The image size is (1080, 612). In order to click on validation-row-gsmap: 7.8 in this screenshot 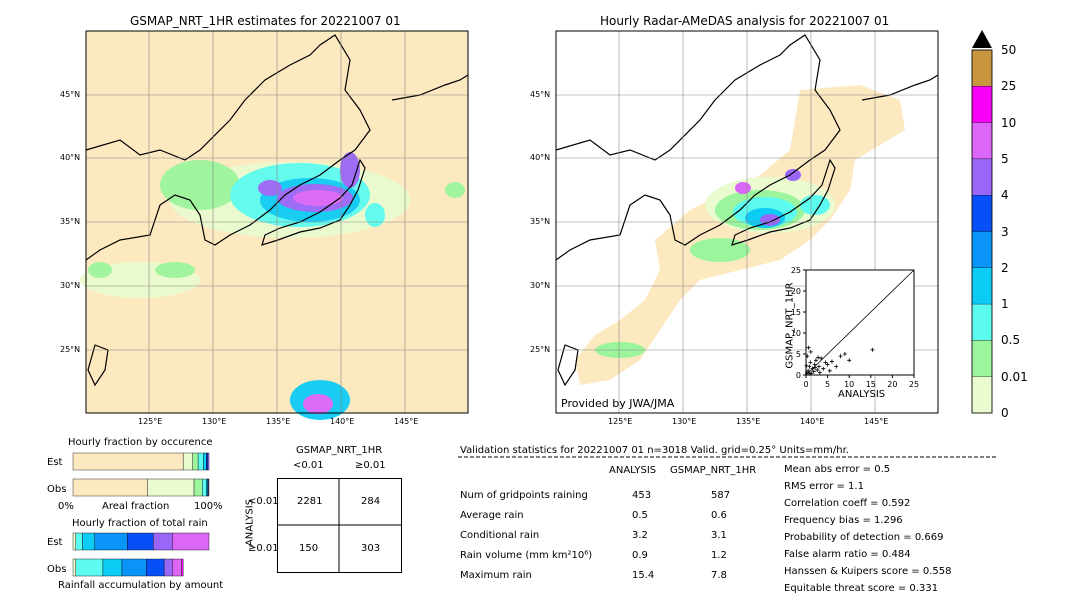, I will do `click(719, 575)`.